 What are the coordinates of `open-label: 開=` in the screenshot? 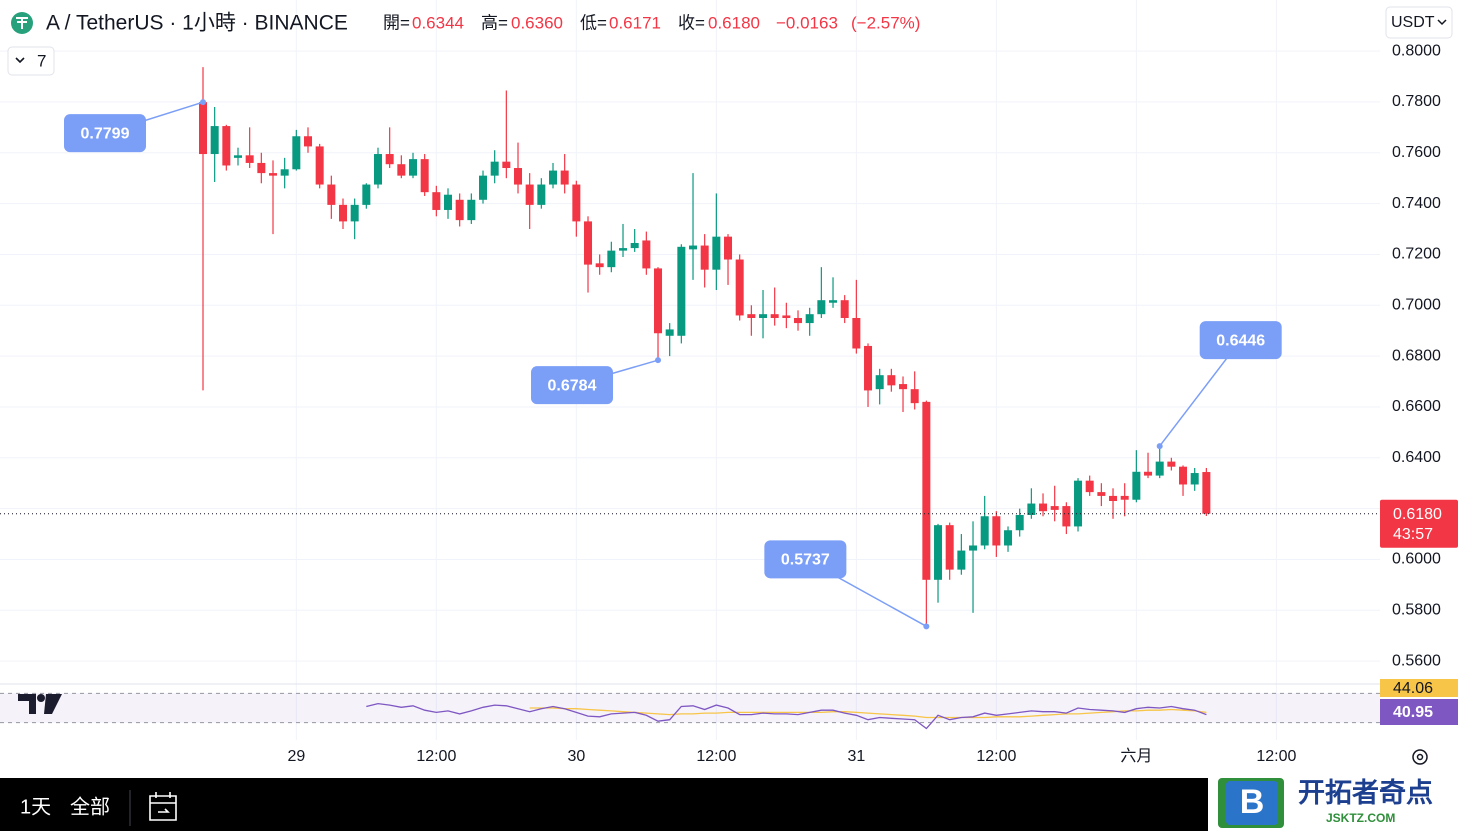 It's located at (396, 22).